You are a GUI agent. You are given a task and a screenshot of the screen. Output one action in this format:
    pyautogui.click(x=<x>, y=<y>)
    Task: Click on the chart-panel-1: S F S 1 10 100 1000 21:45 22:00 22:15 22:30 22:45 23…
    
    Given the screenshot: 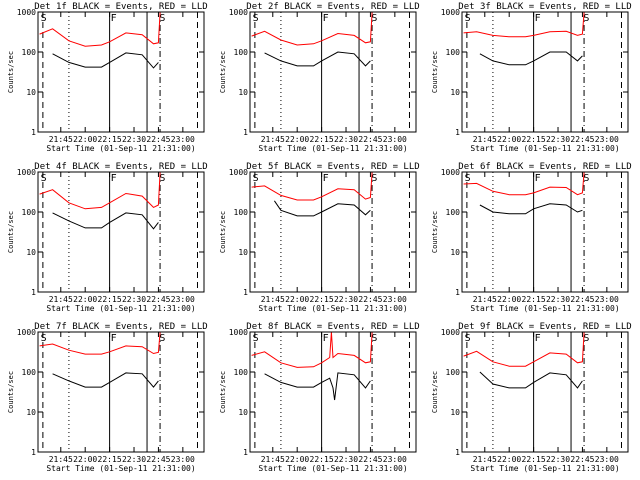 What is the action you would take?
    pyautogui.click(x=107, y=77)
    